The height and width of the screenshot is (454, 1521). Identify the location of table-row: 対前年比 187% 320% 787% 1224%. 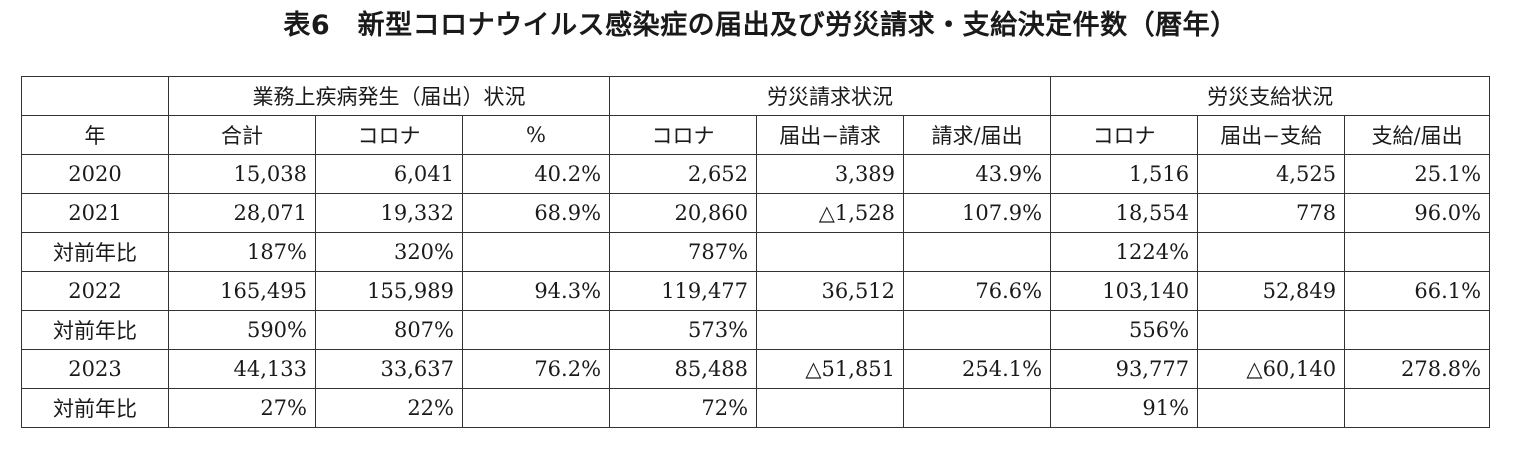
(756, 252).